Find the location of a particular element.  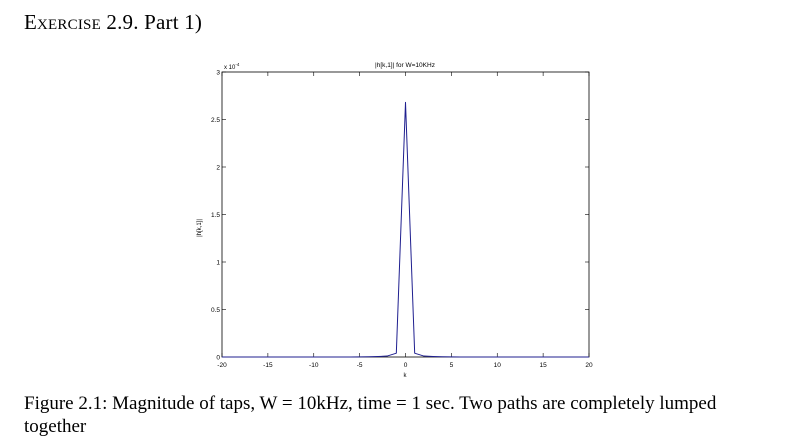

x-tick-label: -10 is located at coordinates (314, 365).